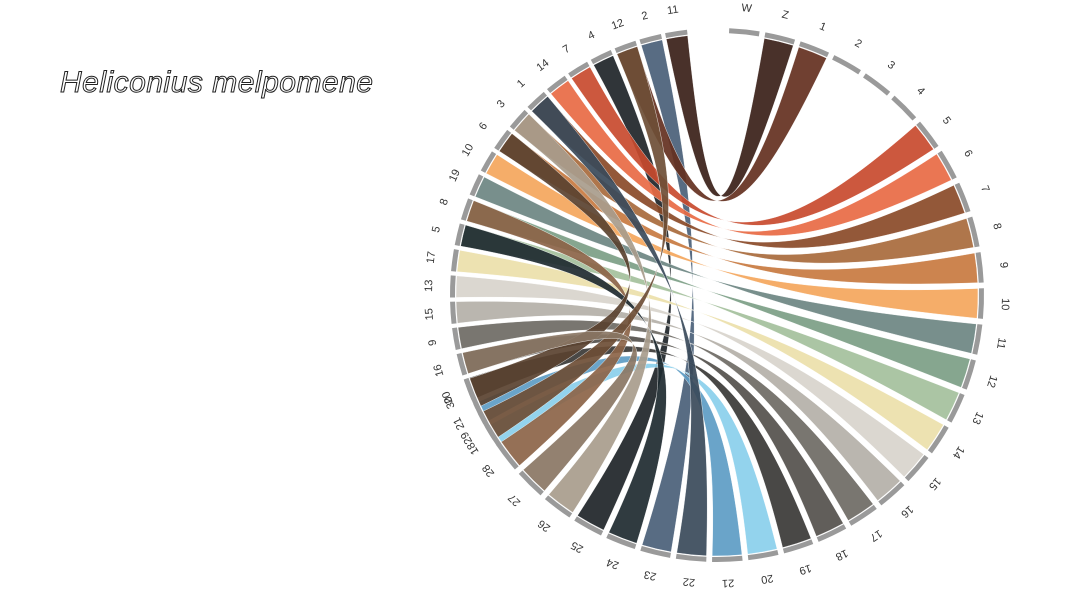  Describe the element at coordinates (650, 575) in the screenshot. I see `chromosome-label: 23` at that location.